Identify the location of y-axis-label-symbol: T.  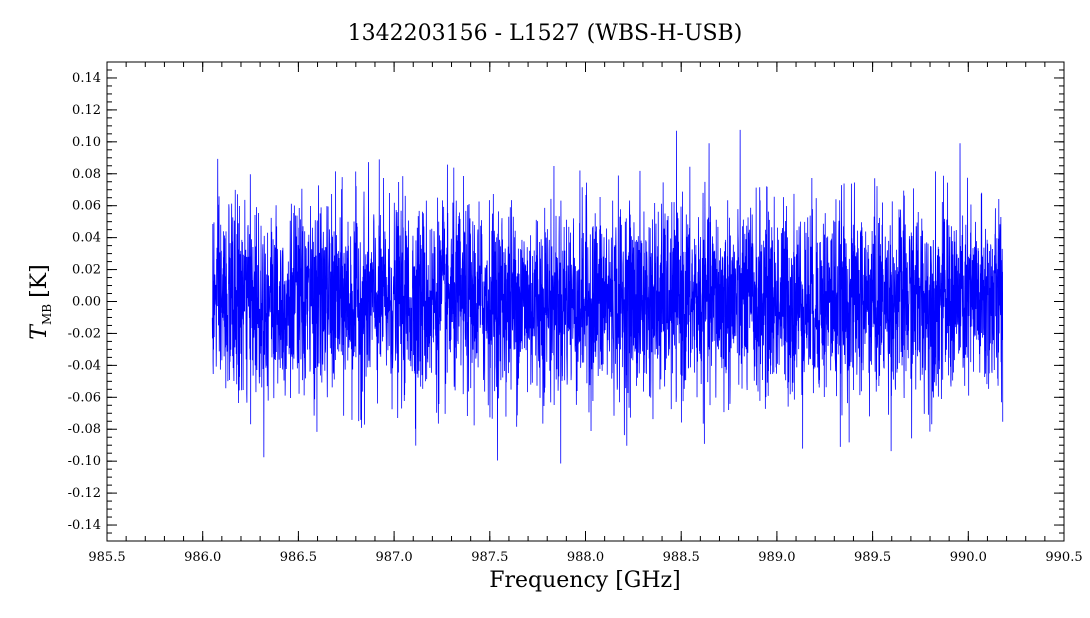
(39, 331).